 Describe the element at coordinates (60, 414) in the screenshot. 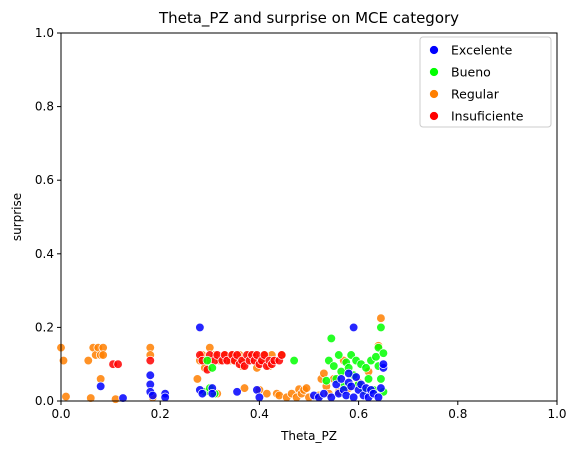

I see `x-tick-label: 0.0` at that location.